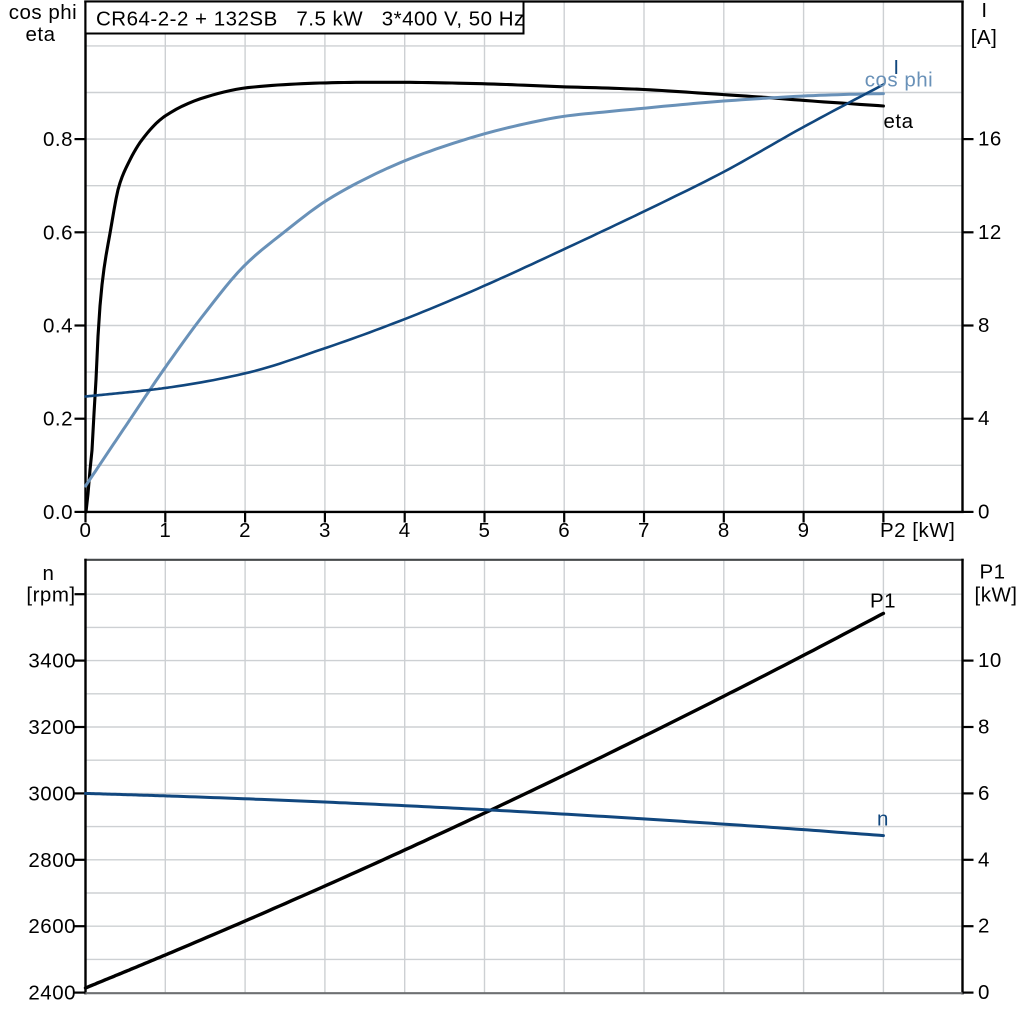 The image size is (1024, 1024). What do you see at coordinates (917, 530) in the screenshot?
I see `svg-text: P2 [kW]` at bounding box center [917, 530].